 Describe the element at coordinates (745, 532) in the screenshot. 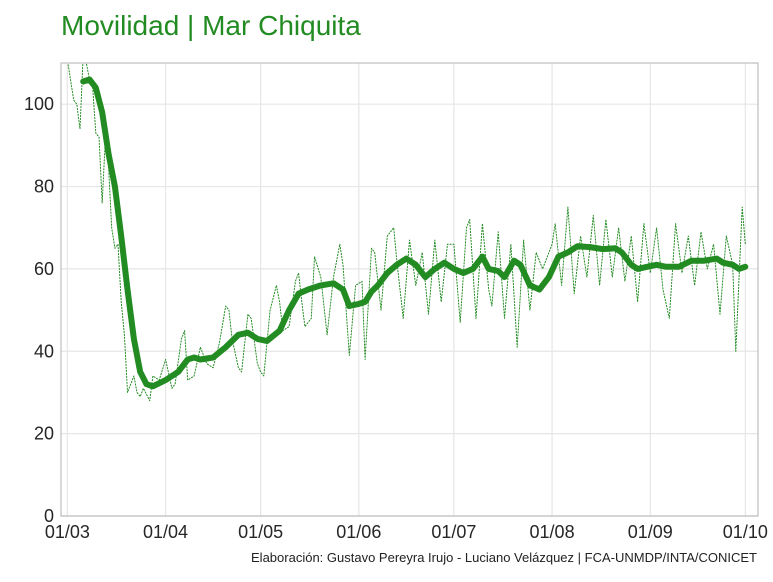

I see `x-tick-label: 01/10` at that location.